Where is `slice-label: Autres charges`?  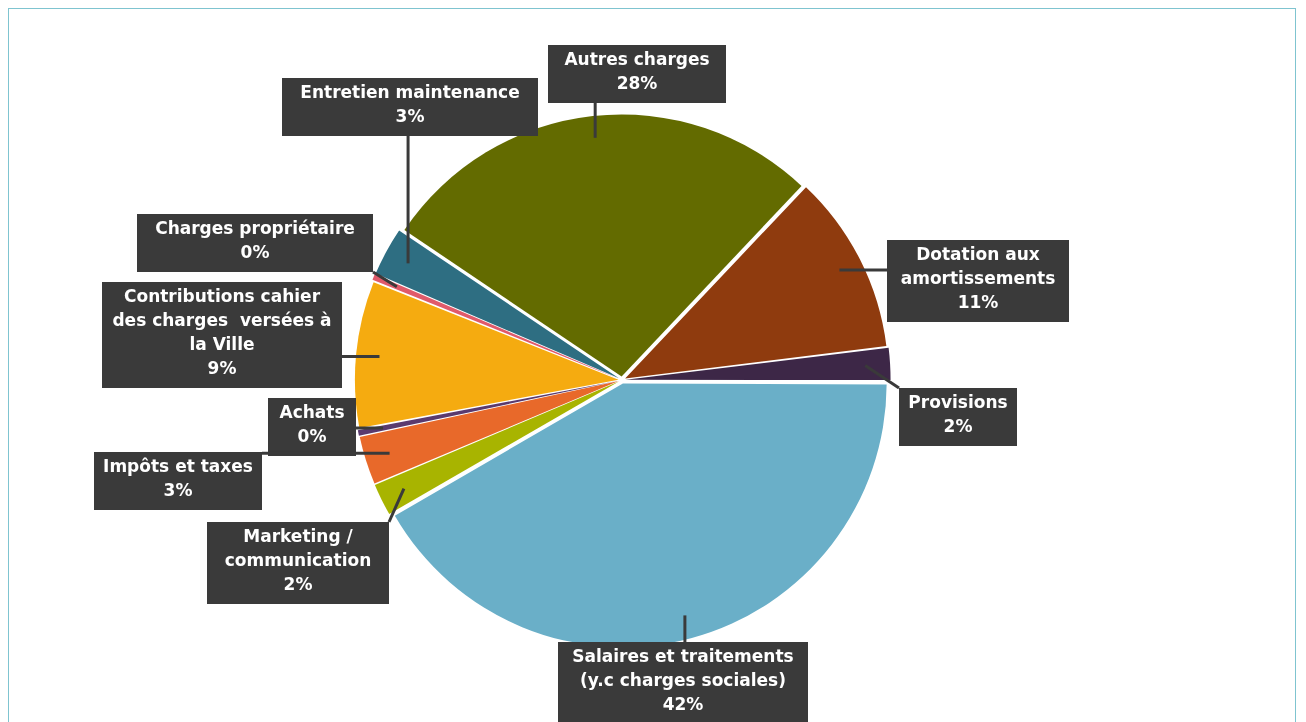 slice-label: Autres charges is located at coordinates (637, 58).